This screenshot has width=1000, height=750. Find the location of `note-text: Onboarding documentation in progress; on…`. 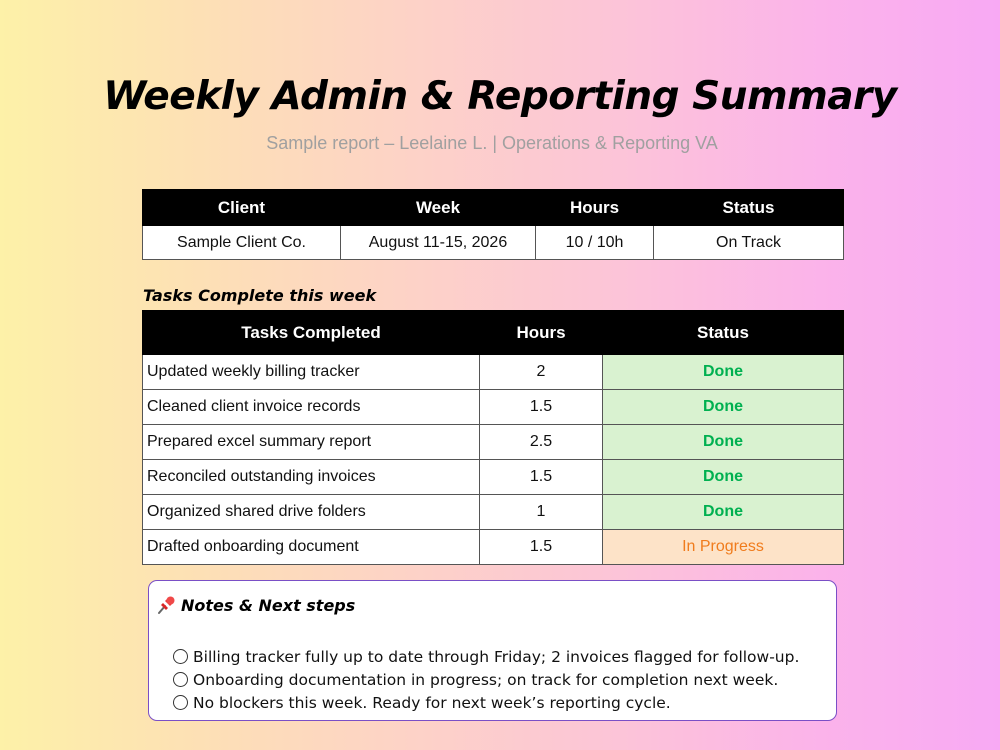

note-text: Onboarding documentation in progress; on… is located at coordinates (486, 679).